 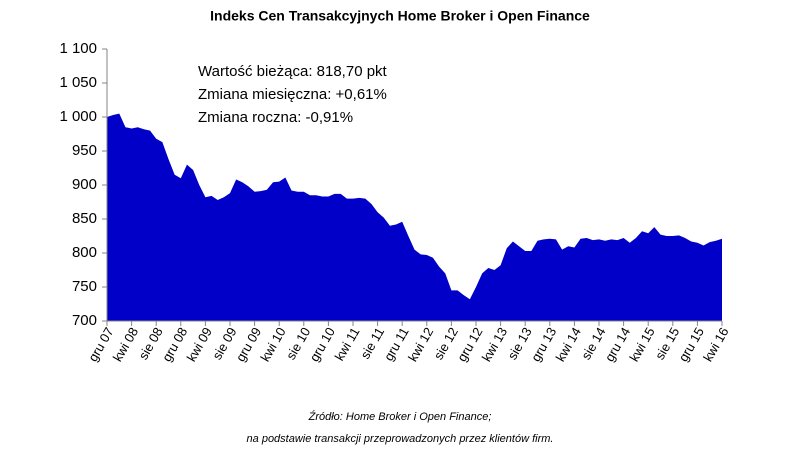 What do you see at coordinates (275, 117) in the screenshot?
I see `annotation: Zmiana roczna: -0,91%` at bounding box center [275, 117].